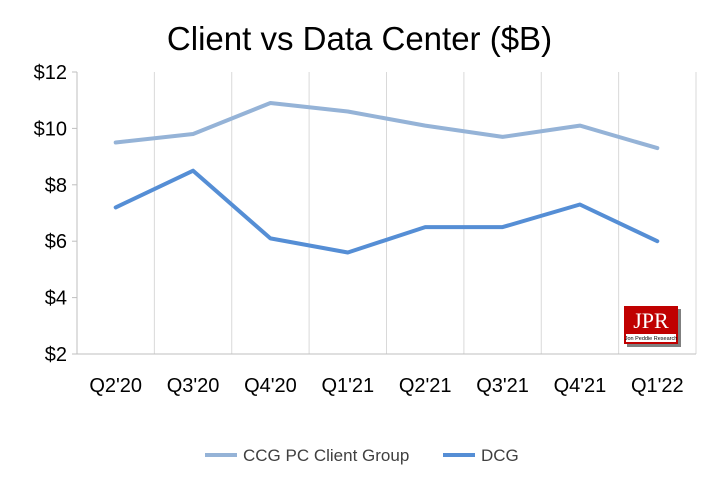 The width and height of the screenshot is (719, 488). I want to click on legend: CCG PC Client Group DCG, so click(362, 455).